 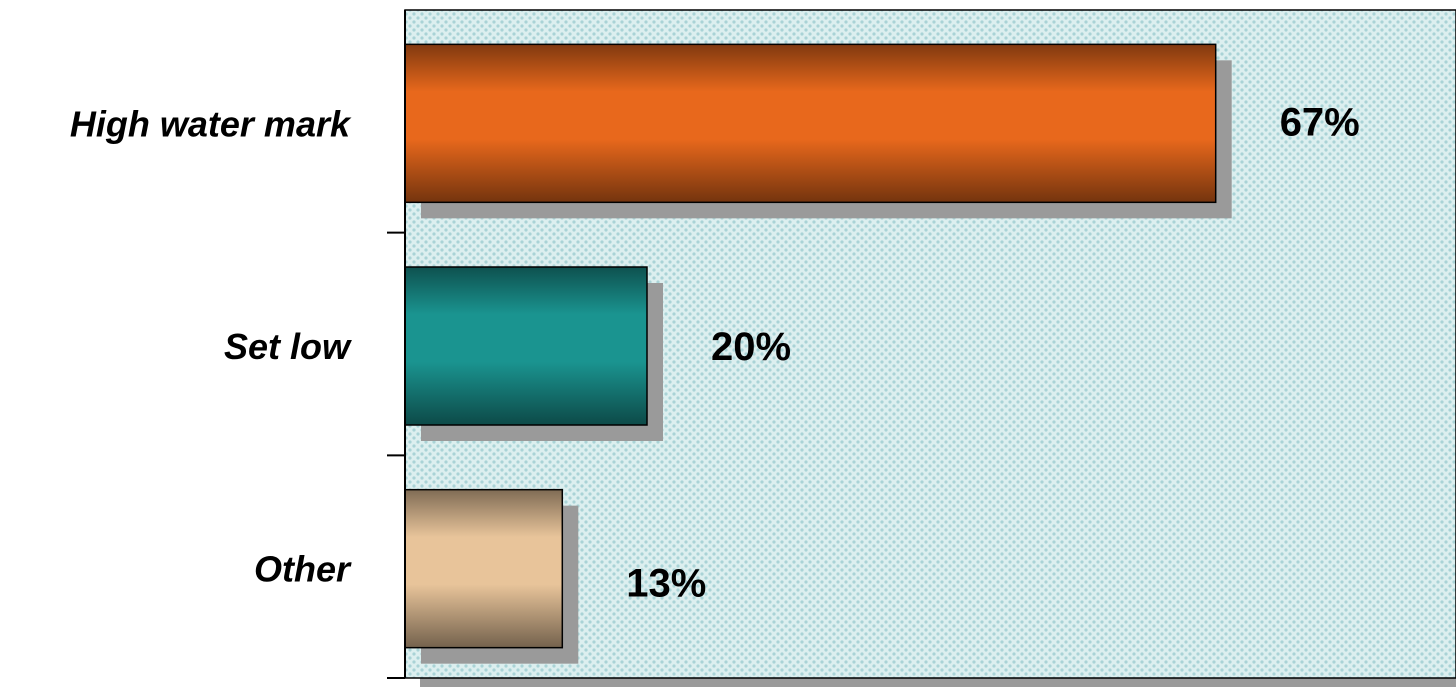 What do you see at coordinates (1320, 122) in the screenshot?
I see `value-label: 67%` at bounding box center [1320, 122].